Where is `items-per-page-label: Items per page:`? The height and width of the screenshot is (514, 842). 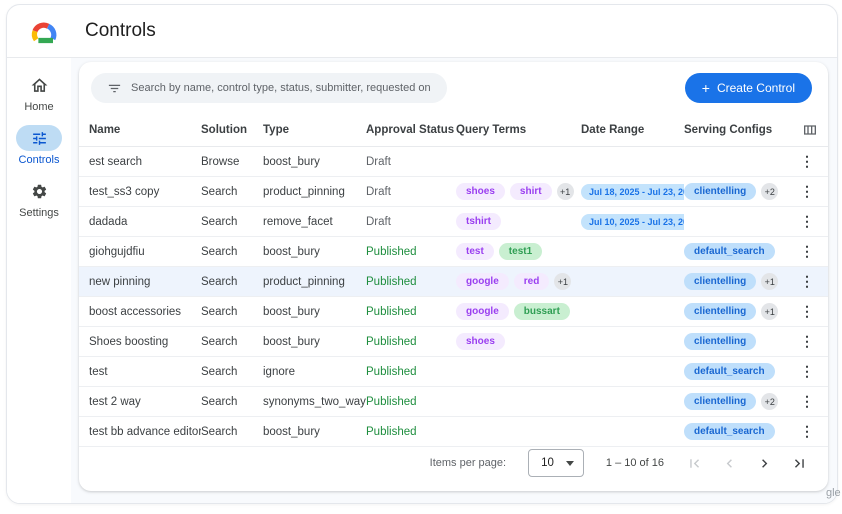
items-per-page-label: Items per page: is located at coordinates (468, 463).